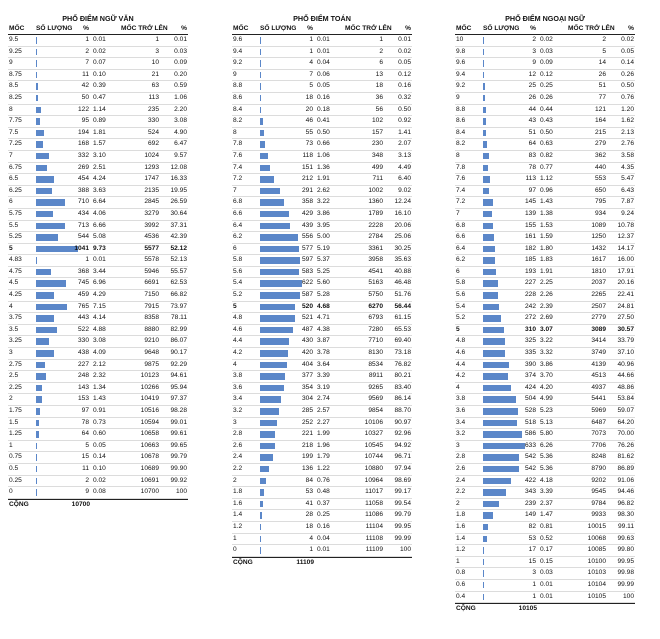  Describe the element at coordinates (307, 422) in the screenshot. I see `count-value: 252` at that location.